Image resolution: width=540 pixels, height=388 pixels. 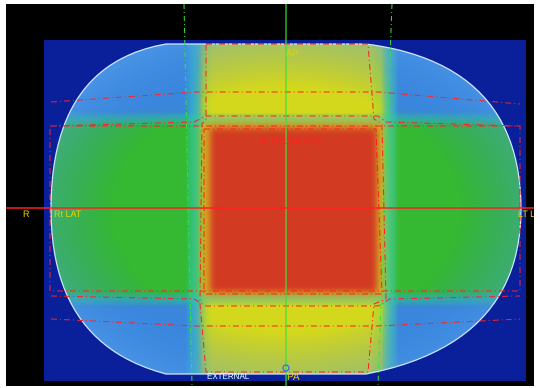 What do you see at coordinates (286, 368) in the screenshot?
I see `isocenter-marker-icon` at bounding box center [286, 368].